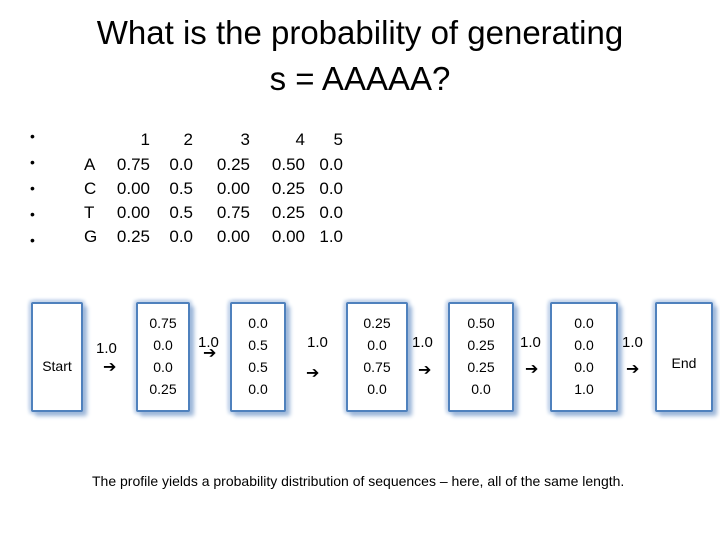  I want to click on match-state: 0.25 0.0 0.75 0.0, so click(377, 357).